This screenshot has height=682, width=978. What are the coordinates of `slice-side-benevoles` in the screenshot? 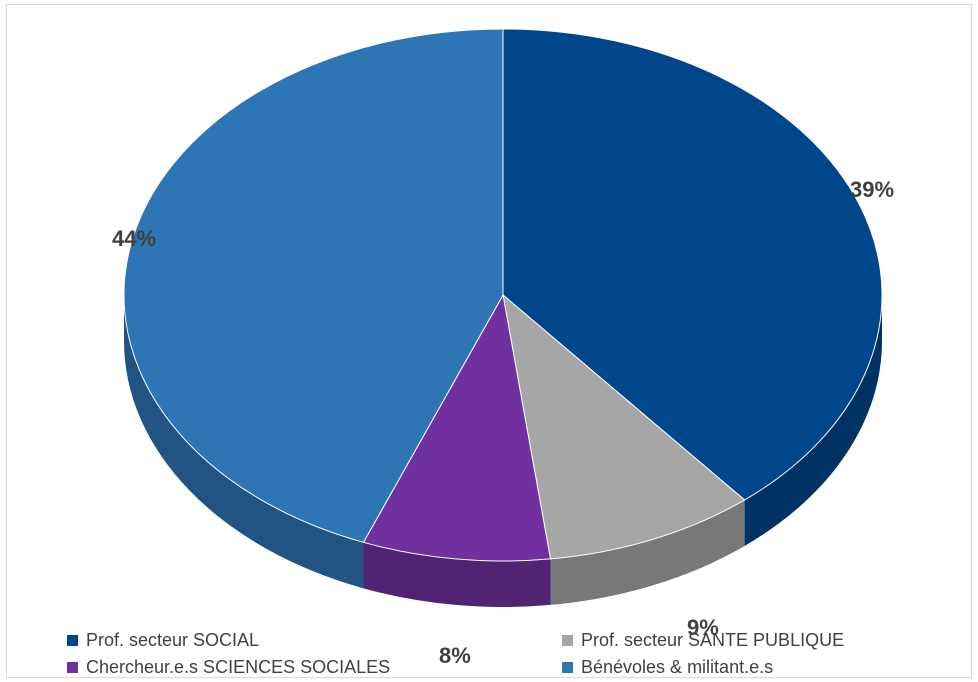 It's located at (244, 442).